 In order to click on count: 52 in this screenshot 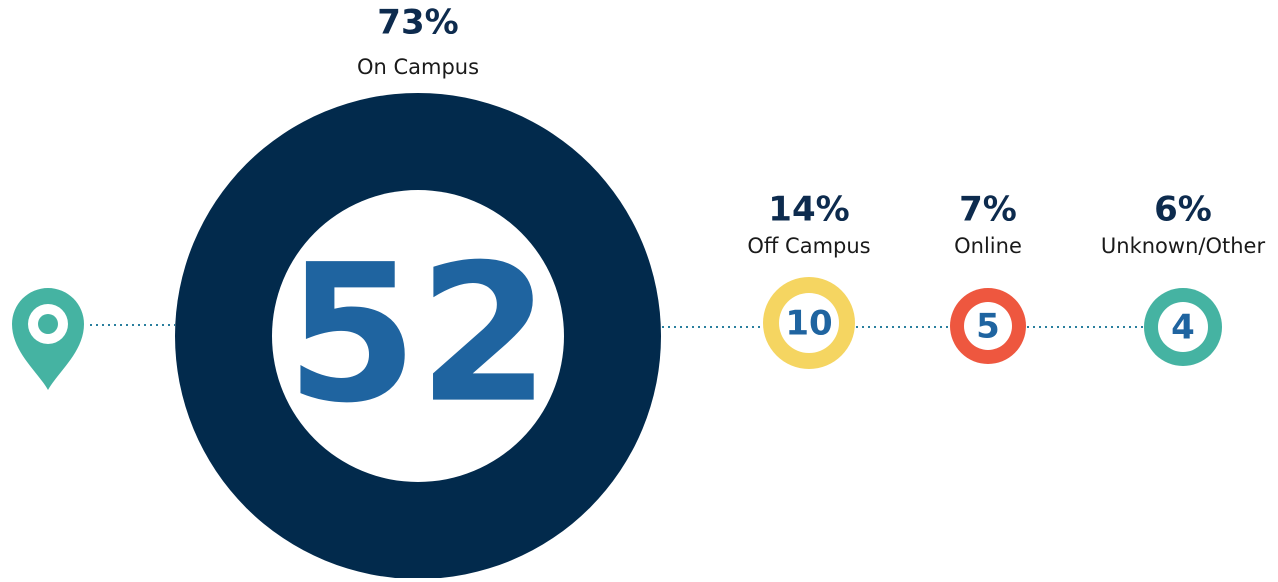, I will do `click(418, 334)`.